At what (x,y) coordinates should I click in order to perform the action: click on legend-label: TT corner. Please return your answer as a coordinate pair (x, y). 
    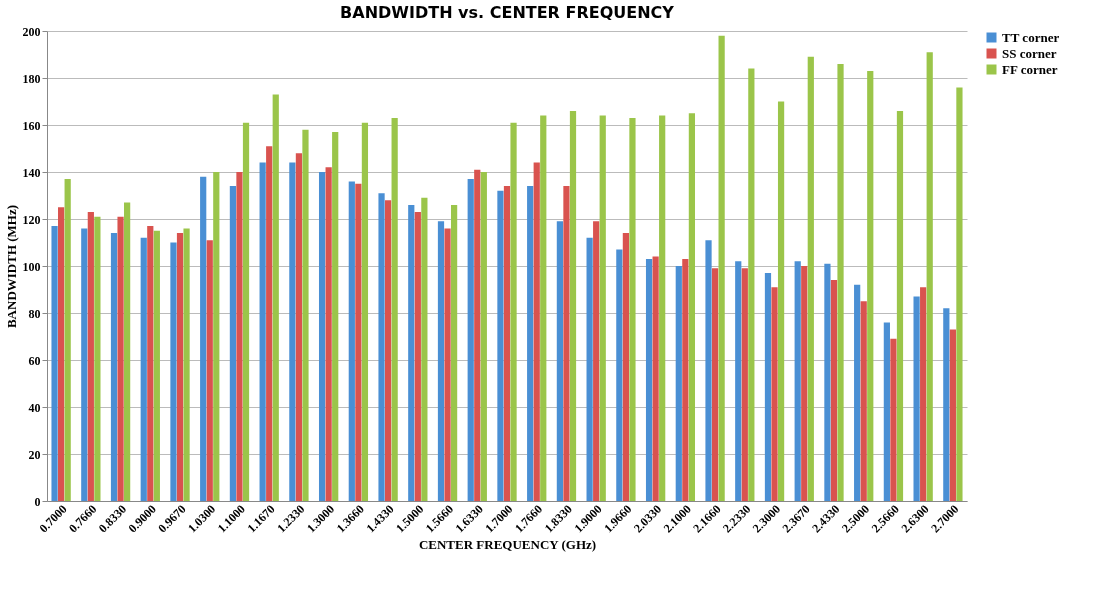
    Looking at the image, I should click on (1031, 37).